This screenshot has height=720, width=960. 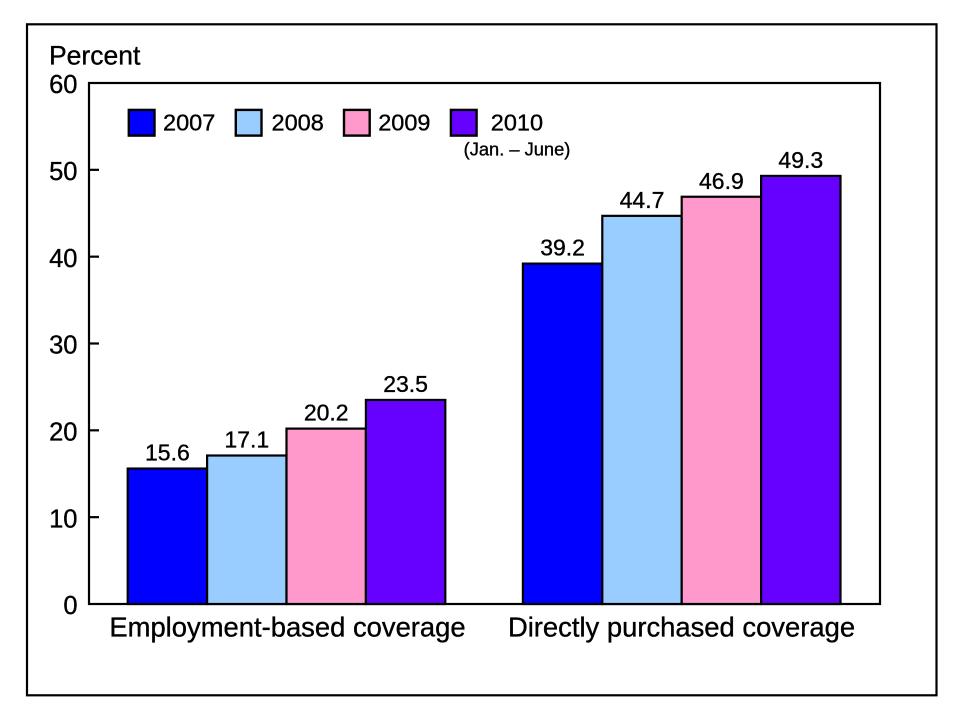 I want to click on svg-text: 46.9, so click(x=721, y=181).